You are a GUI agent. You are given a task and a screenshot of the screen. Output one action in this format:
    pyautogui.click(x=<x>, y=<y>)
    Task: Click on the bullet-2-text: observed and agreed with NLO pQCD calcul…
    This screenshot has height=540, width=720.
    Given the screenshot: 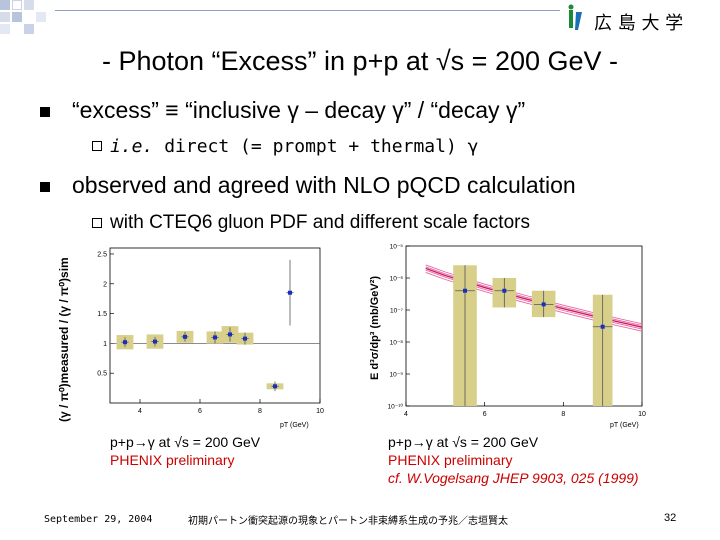 What is the action you would take?
    pyautogui.click(x=324, y=185)
    